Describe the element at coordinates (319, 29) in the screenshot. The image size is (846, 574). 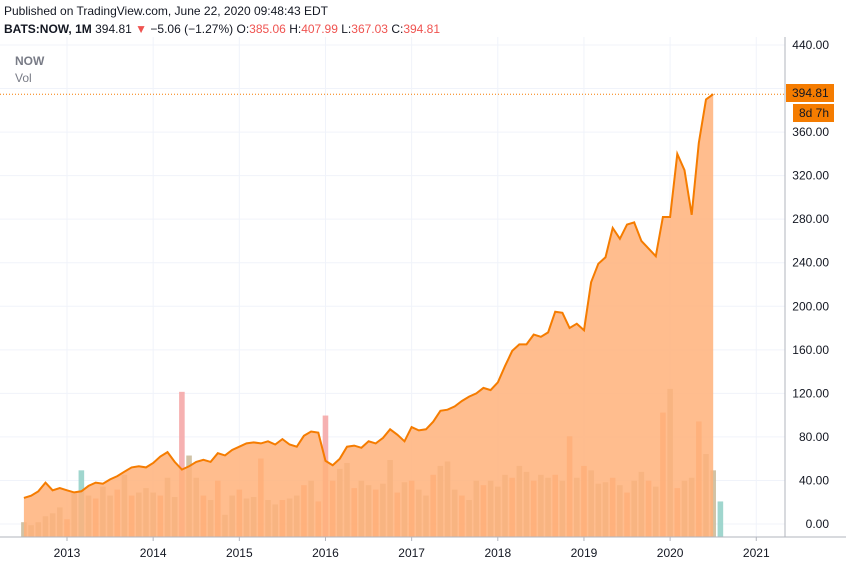
I see `high-value: 407.99` at that location.